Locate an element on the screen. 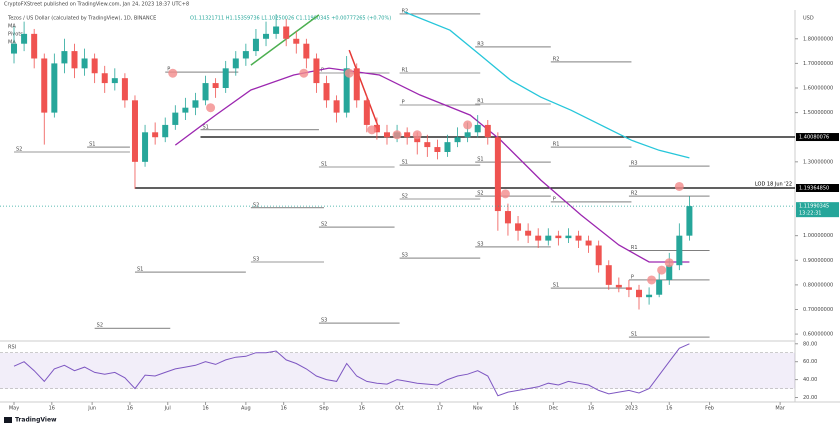 Image resolution: width=840 pixels, height=430 pixels. last-price-label: 1.11990345 is located at coordinates (814, 207).